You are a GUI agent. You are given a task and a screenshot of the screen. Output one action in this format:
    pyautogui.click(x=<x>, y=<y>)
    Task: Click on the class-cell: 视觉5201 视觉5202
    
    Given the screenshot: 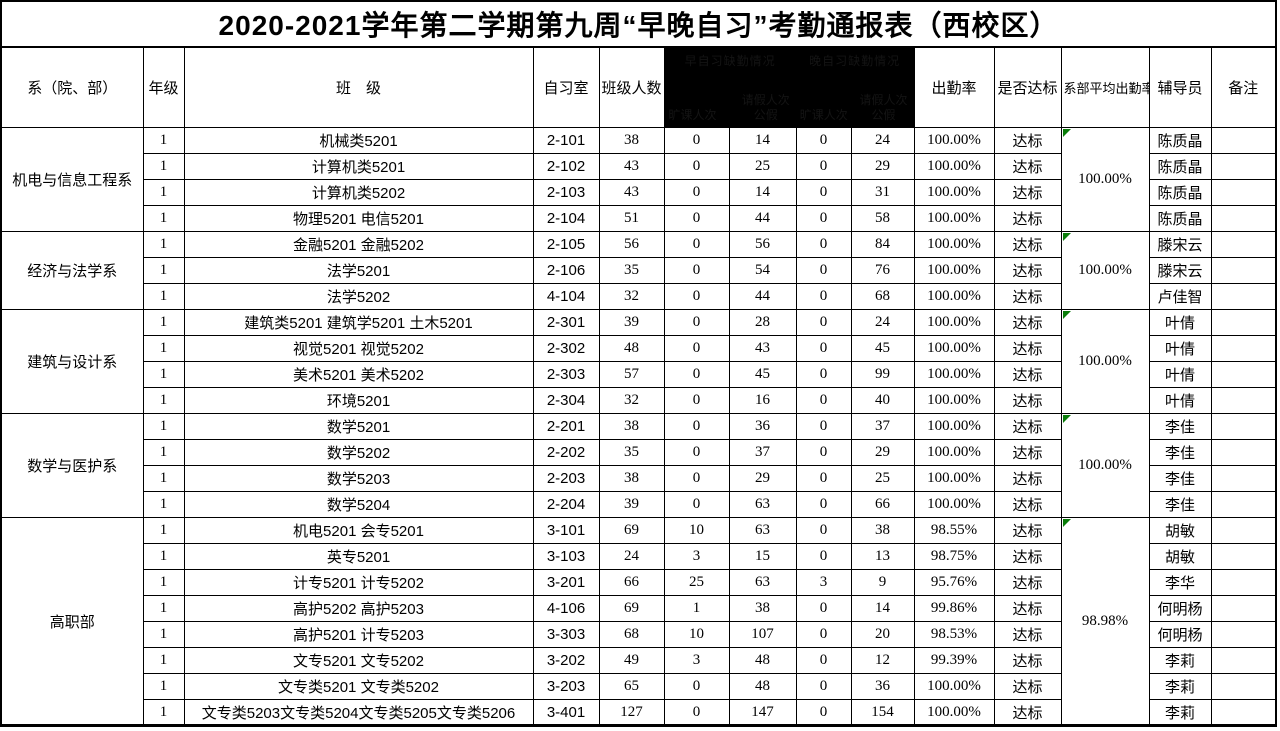 What is the action you would take?
    pyautogui.click(x=358, y=348)
    